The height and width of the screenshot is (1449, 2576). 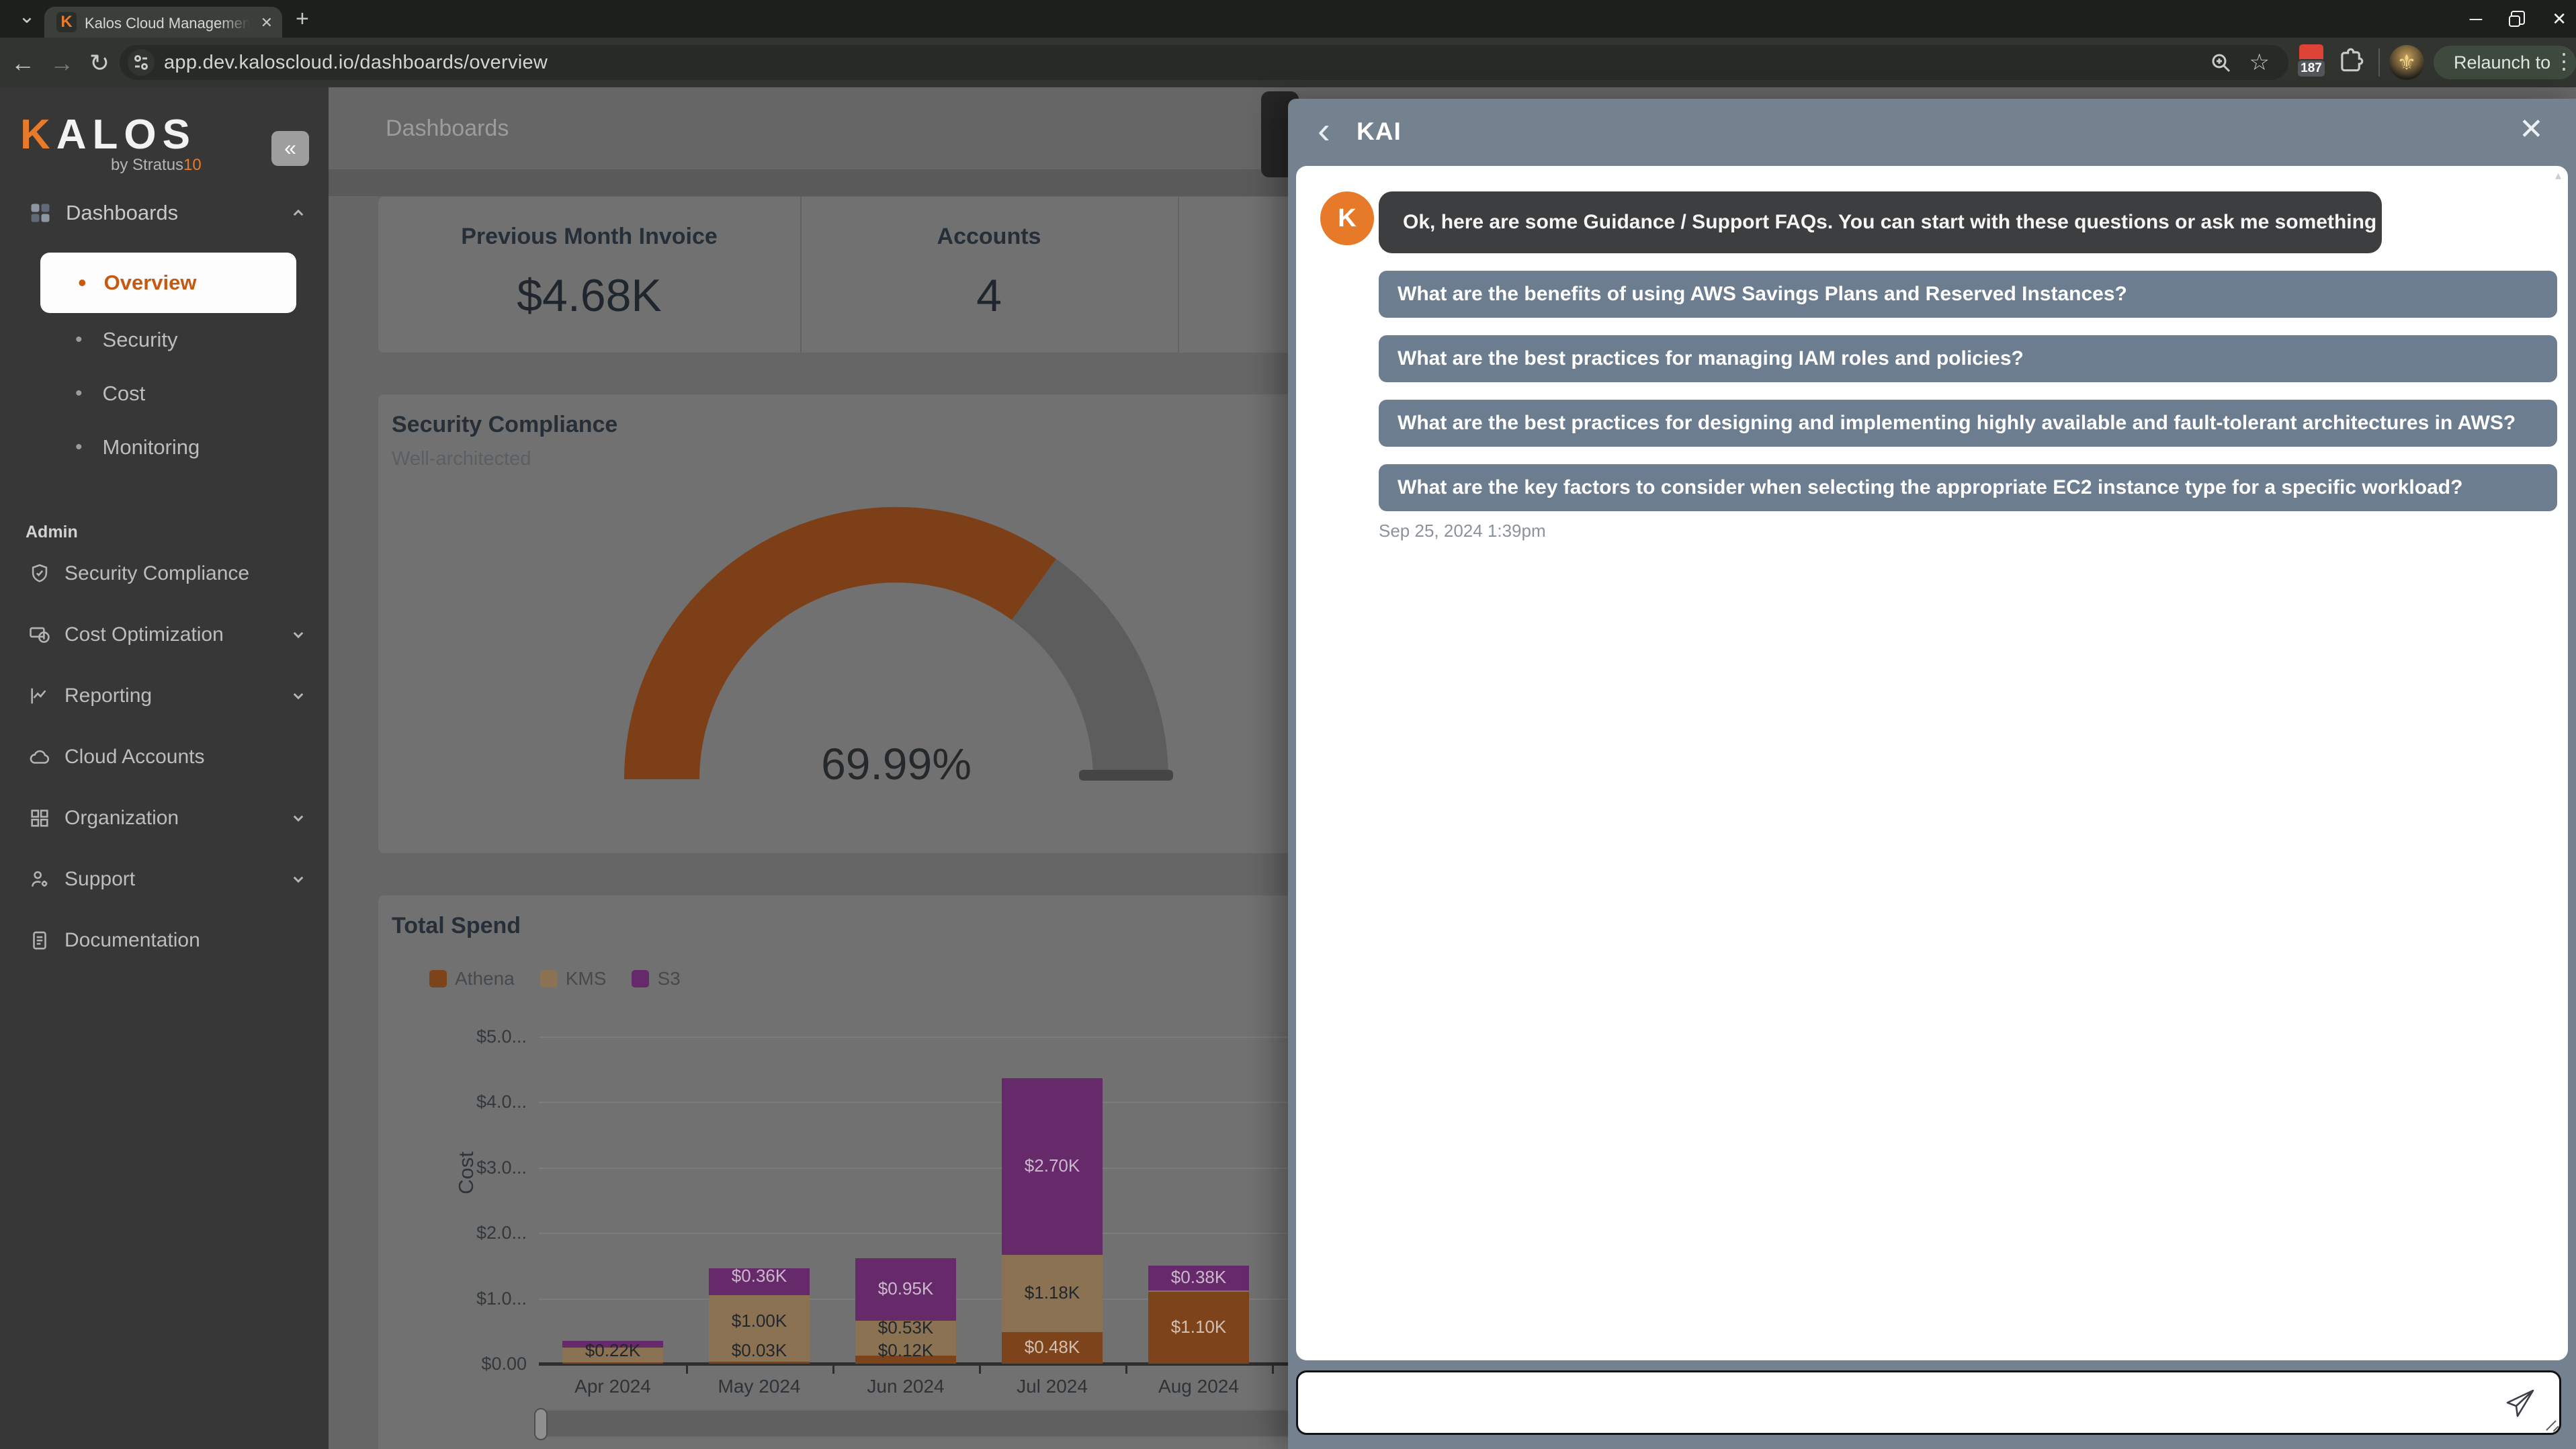 What do you see at coordinates (27, 17) in the screenshot?
I see `tab-search-icon: ⌄` at bounding box center [27, 17].